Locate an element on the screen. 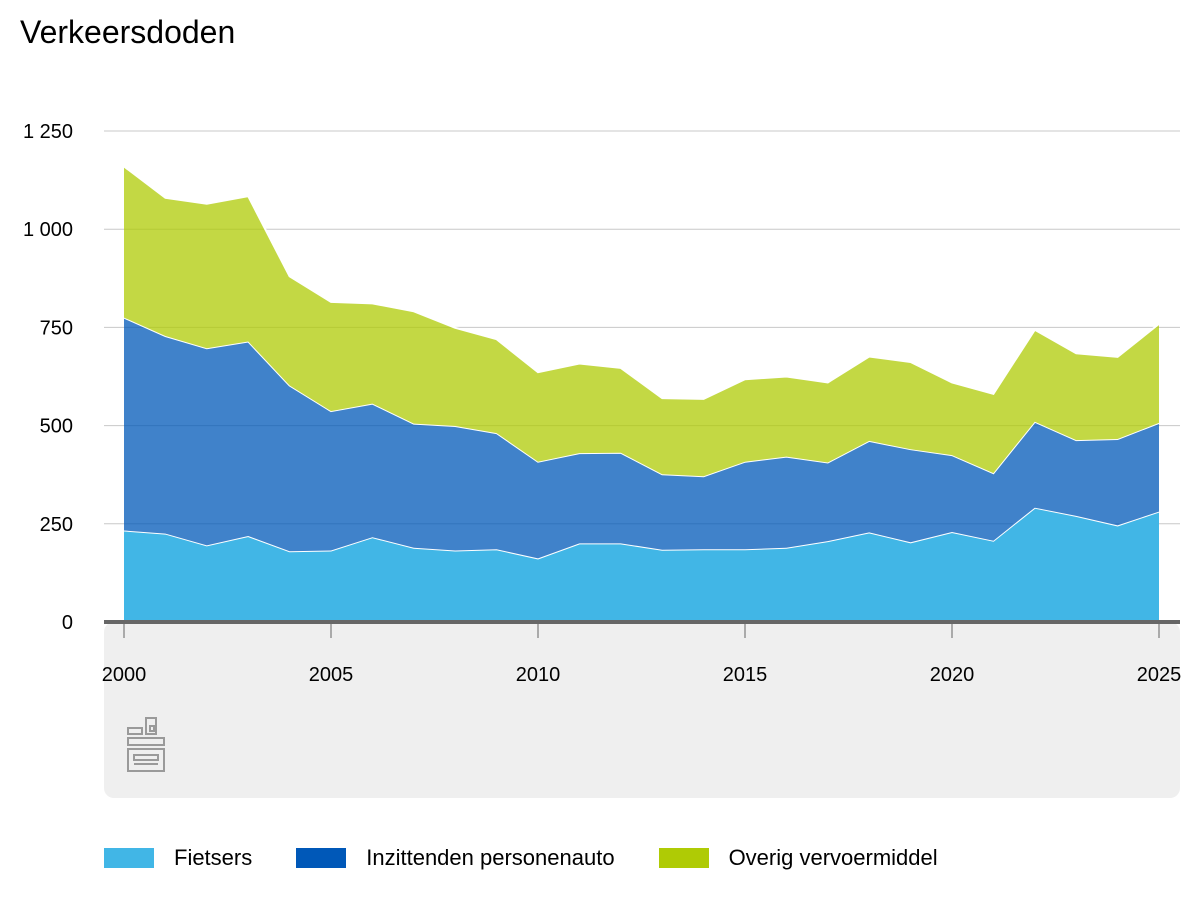 This screenshot has height=900, width=1200. x-axis is located at coordinates (642, 629).